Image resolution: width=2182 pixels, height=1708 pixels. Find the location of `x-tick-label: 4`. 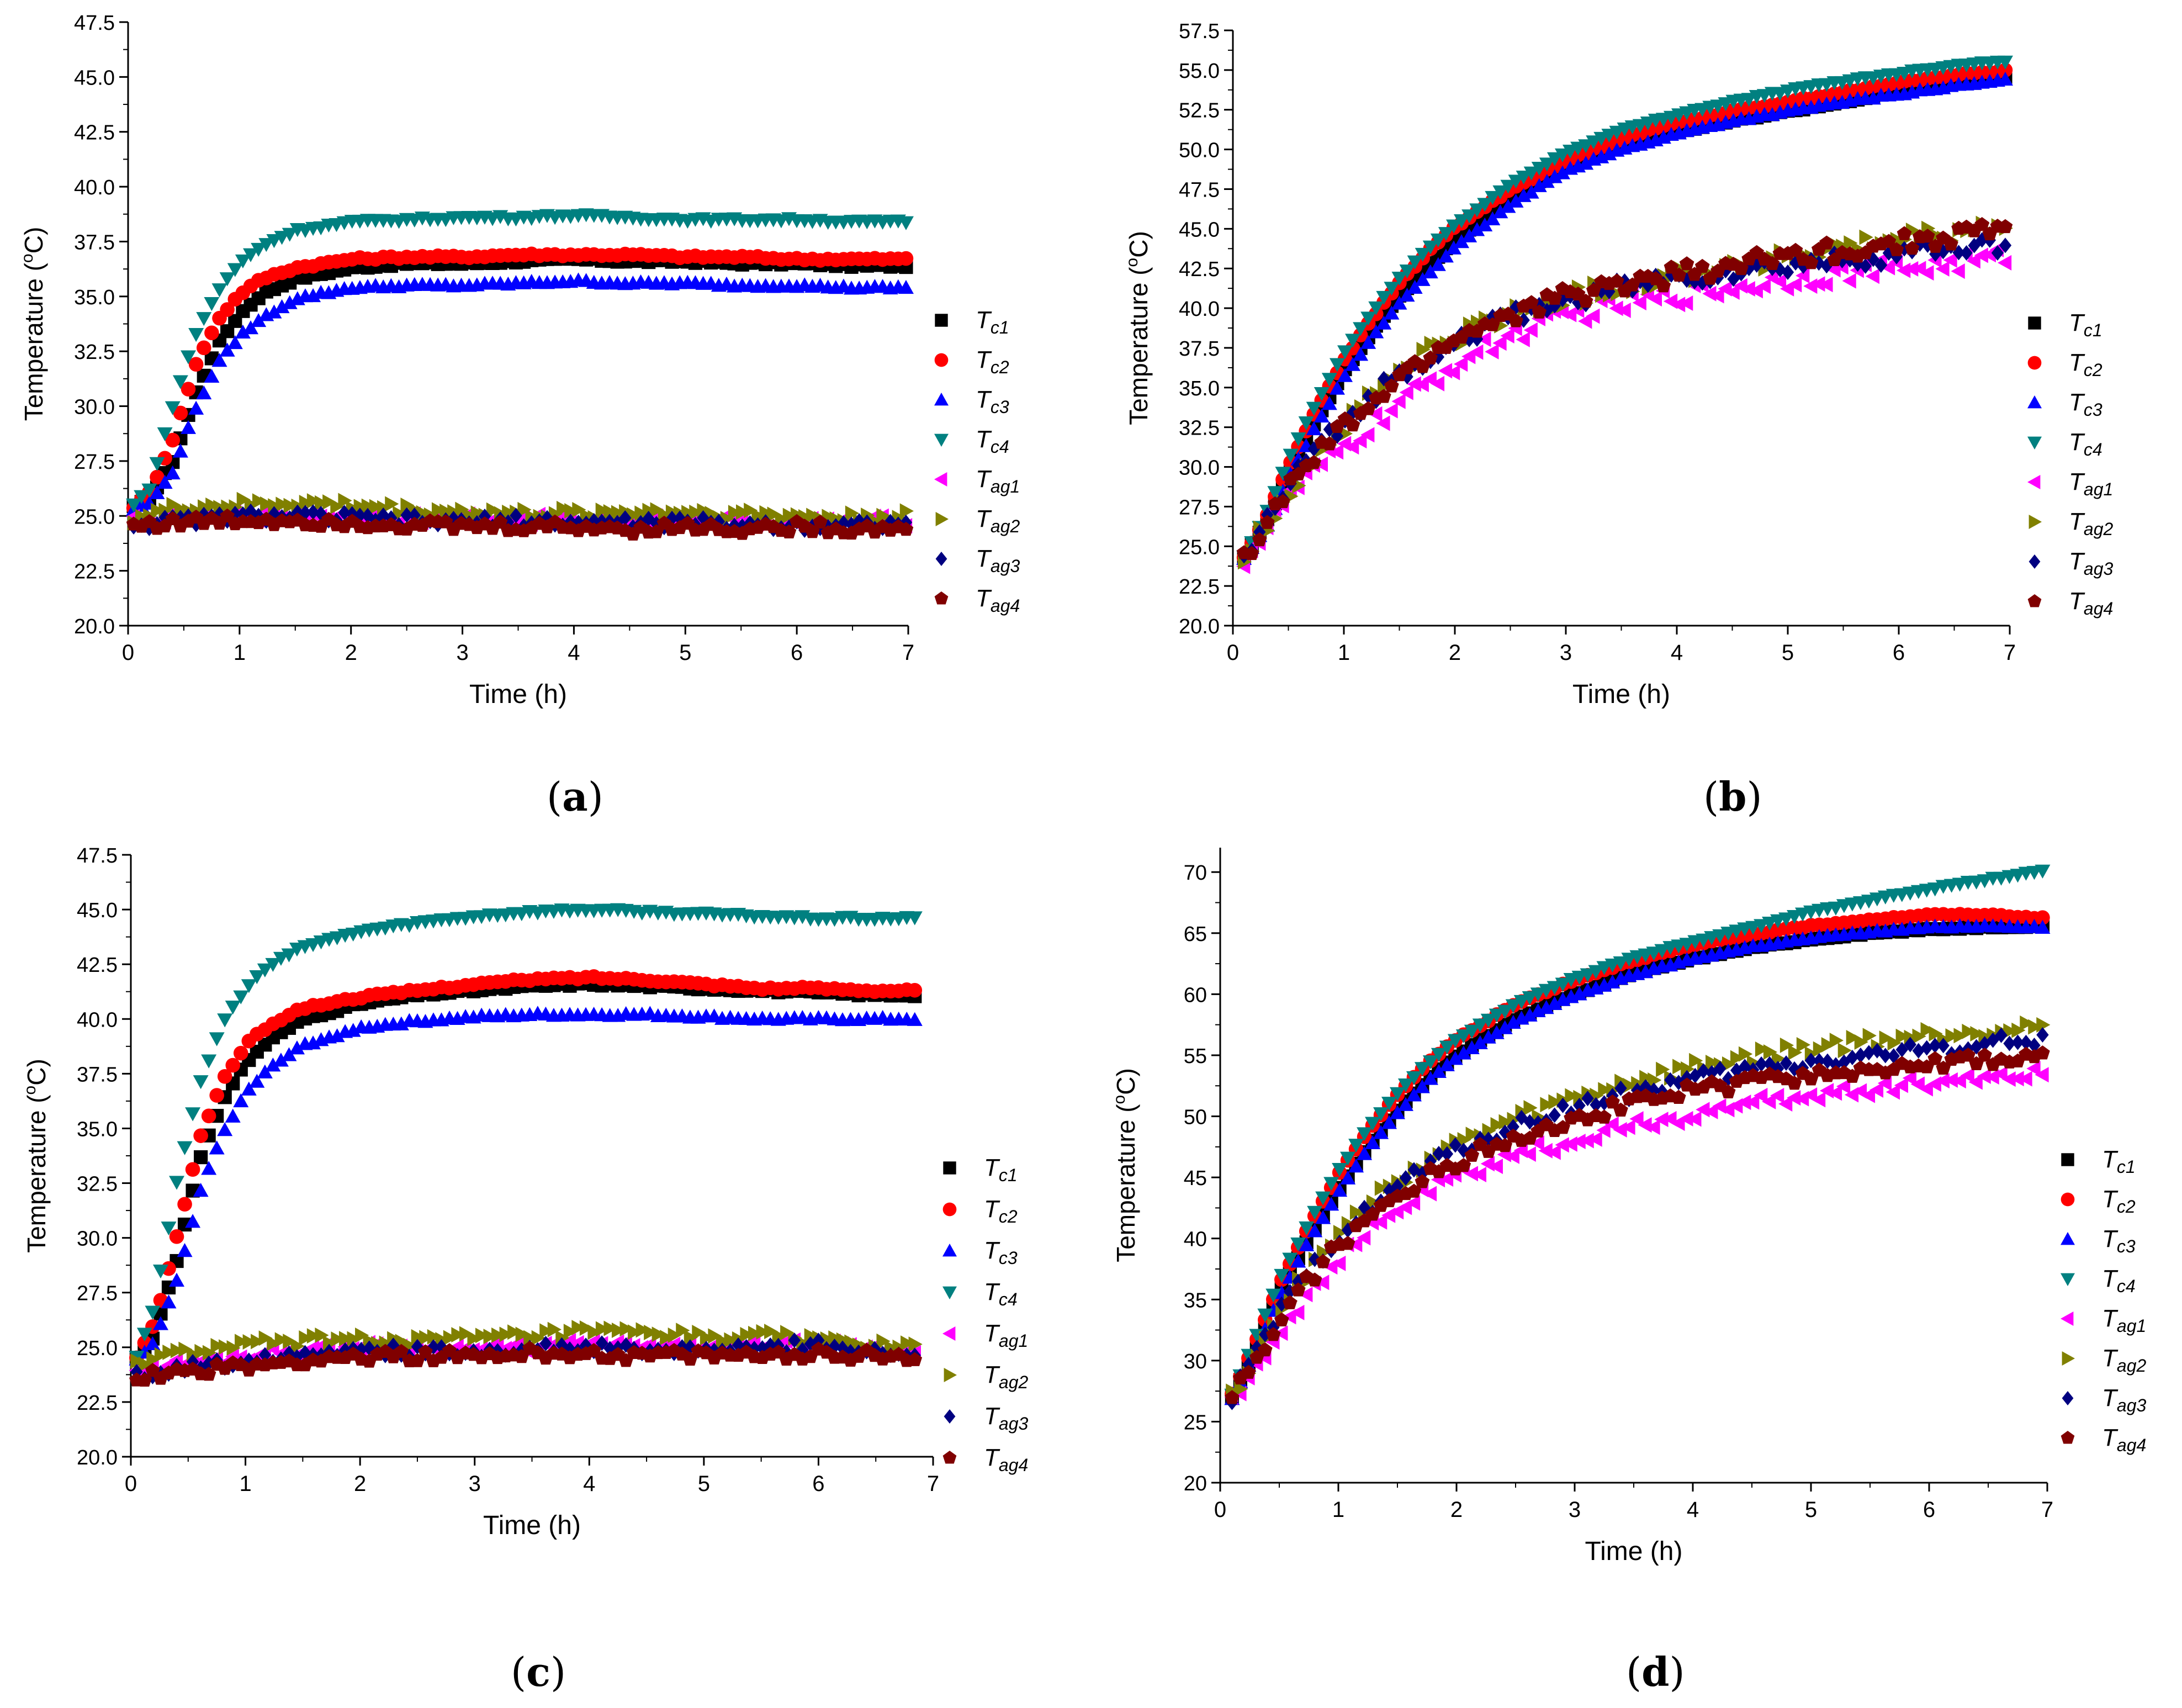

x-tick-label: 4 is located at coordinates (589, 1484).